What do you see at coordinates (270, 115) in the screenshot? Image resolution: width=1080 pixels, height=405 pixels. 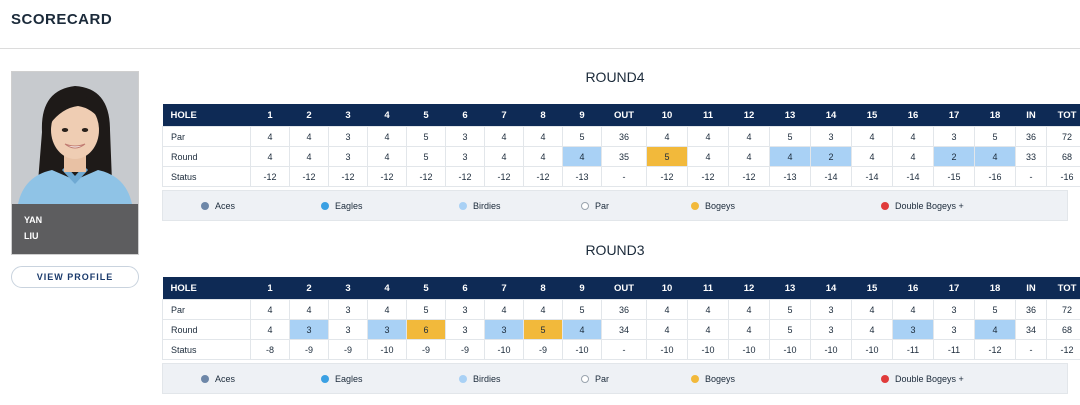 I see `hole-number-cell: 1` at bounding box center [270, 115].